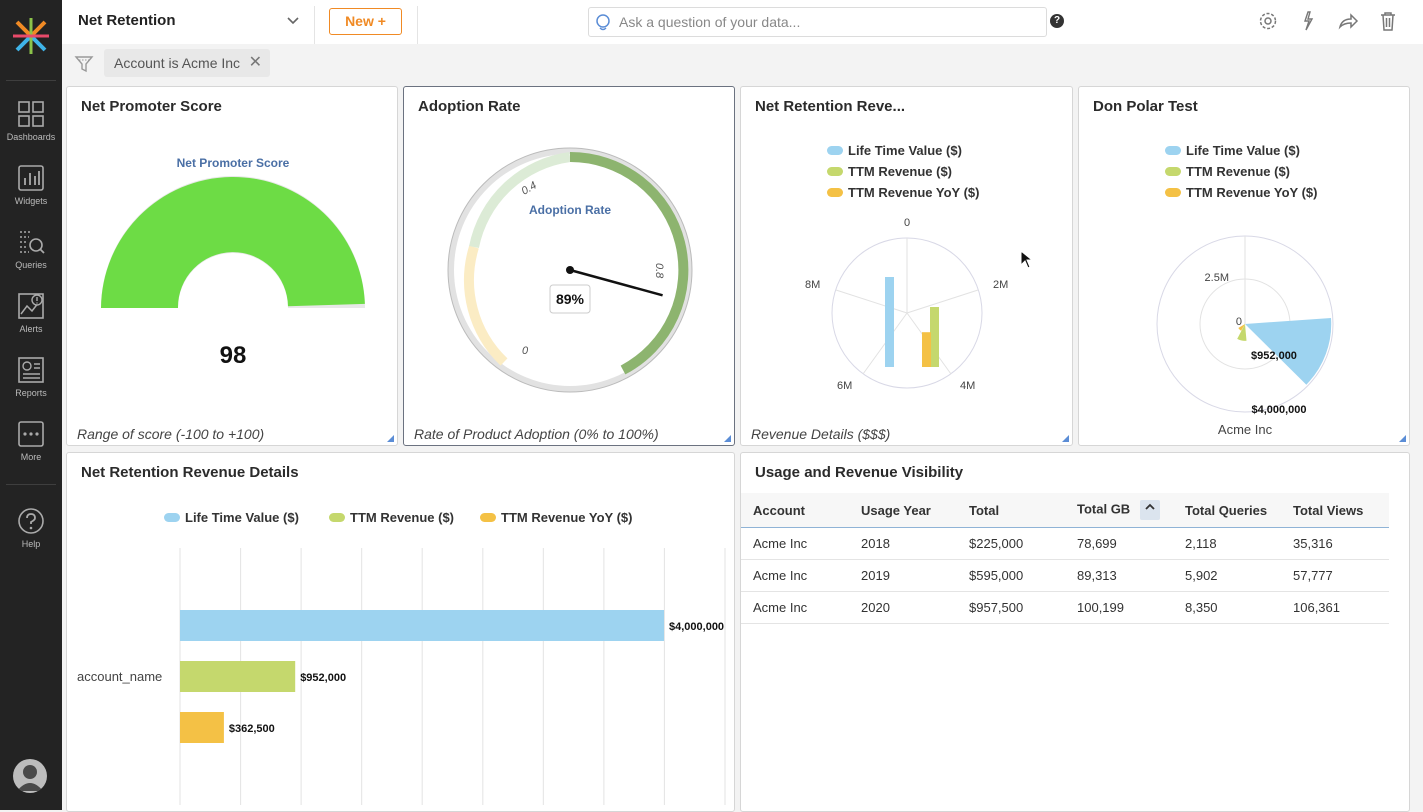  Describe the element at coordinates (119, 676) in the screenshot. I see `y-axis-category: account_name` at that location.